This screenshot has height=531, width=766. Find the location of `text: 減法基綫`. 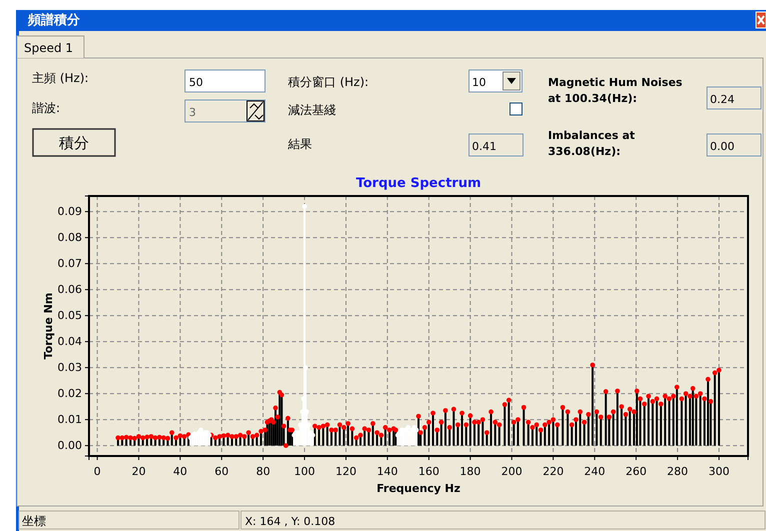

text: 減法基綫 is located at coordinates (312, 110).